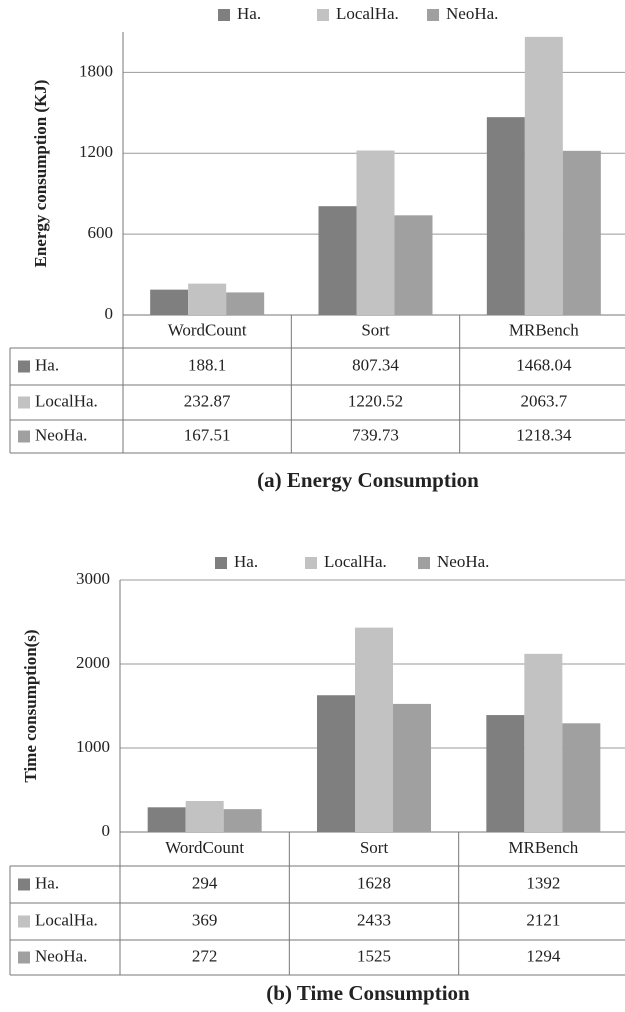 The image size is (625, 1012). What do you see at coordinates (96, 151) in the screenshot?
I see `y-tick-label: 1200` at bounding box center [96, 151].